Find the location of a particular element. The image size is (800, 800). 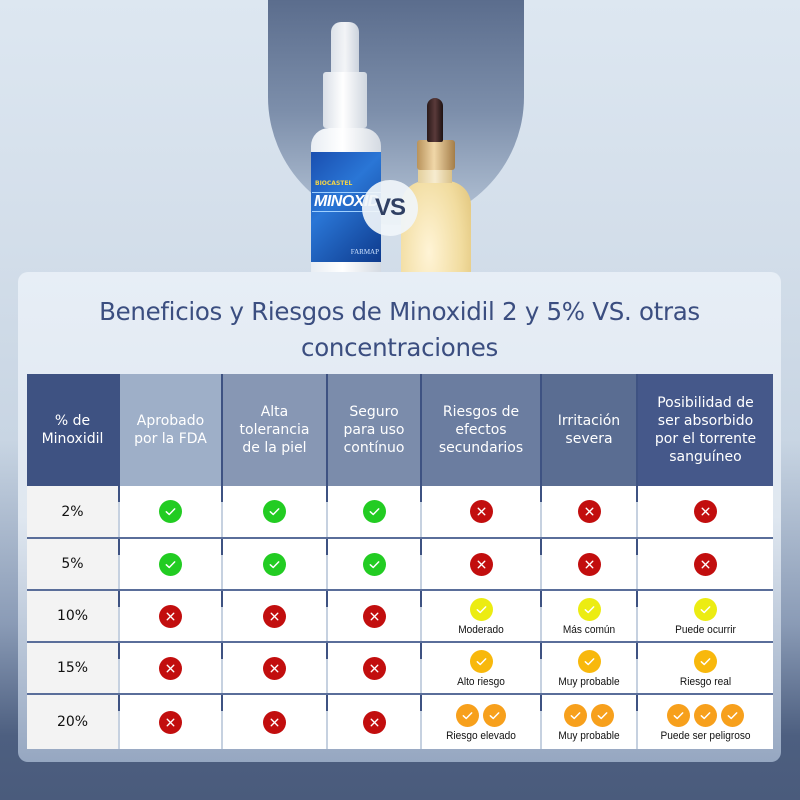

header-safe-continuous-use: Seguro para uso contínuo is located at coordinates (374, 430).